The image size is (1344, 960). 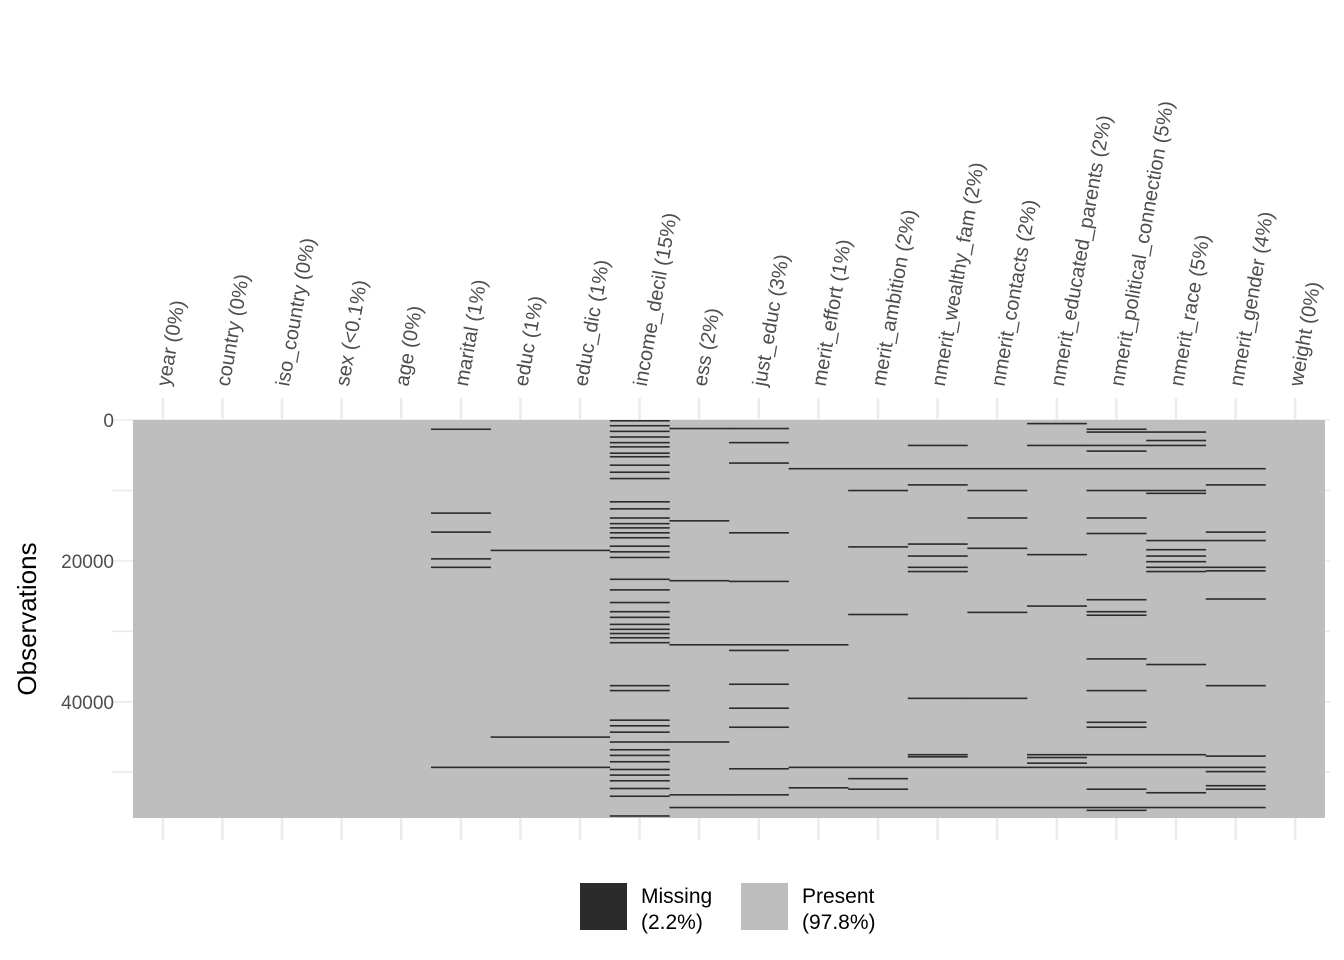 I want to click on y-tick-labels: 0 20000 40000, so click(x=87, y=562).